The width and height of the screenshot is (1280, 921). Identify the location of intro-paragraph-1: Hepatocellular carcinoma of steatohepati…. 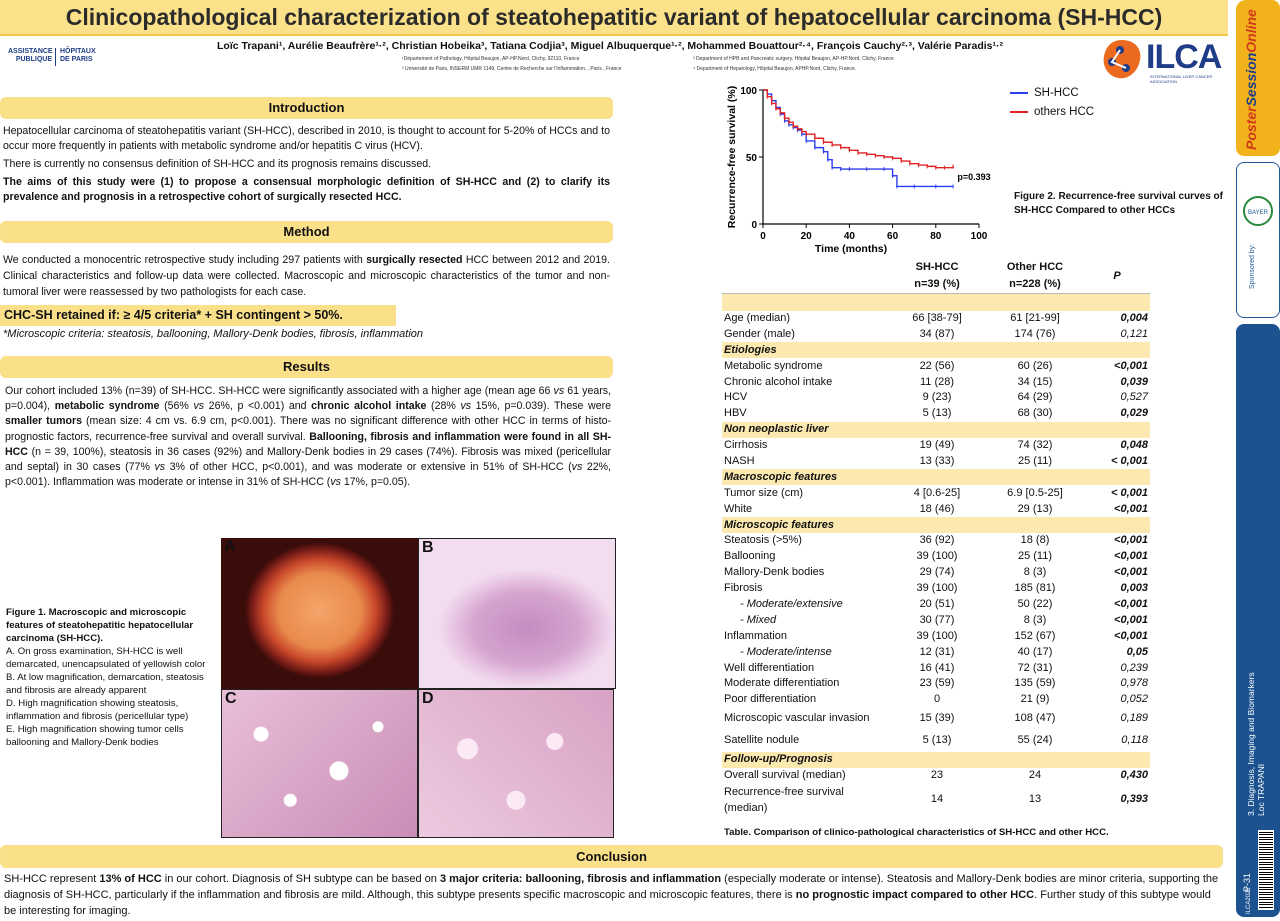
(306, 138).